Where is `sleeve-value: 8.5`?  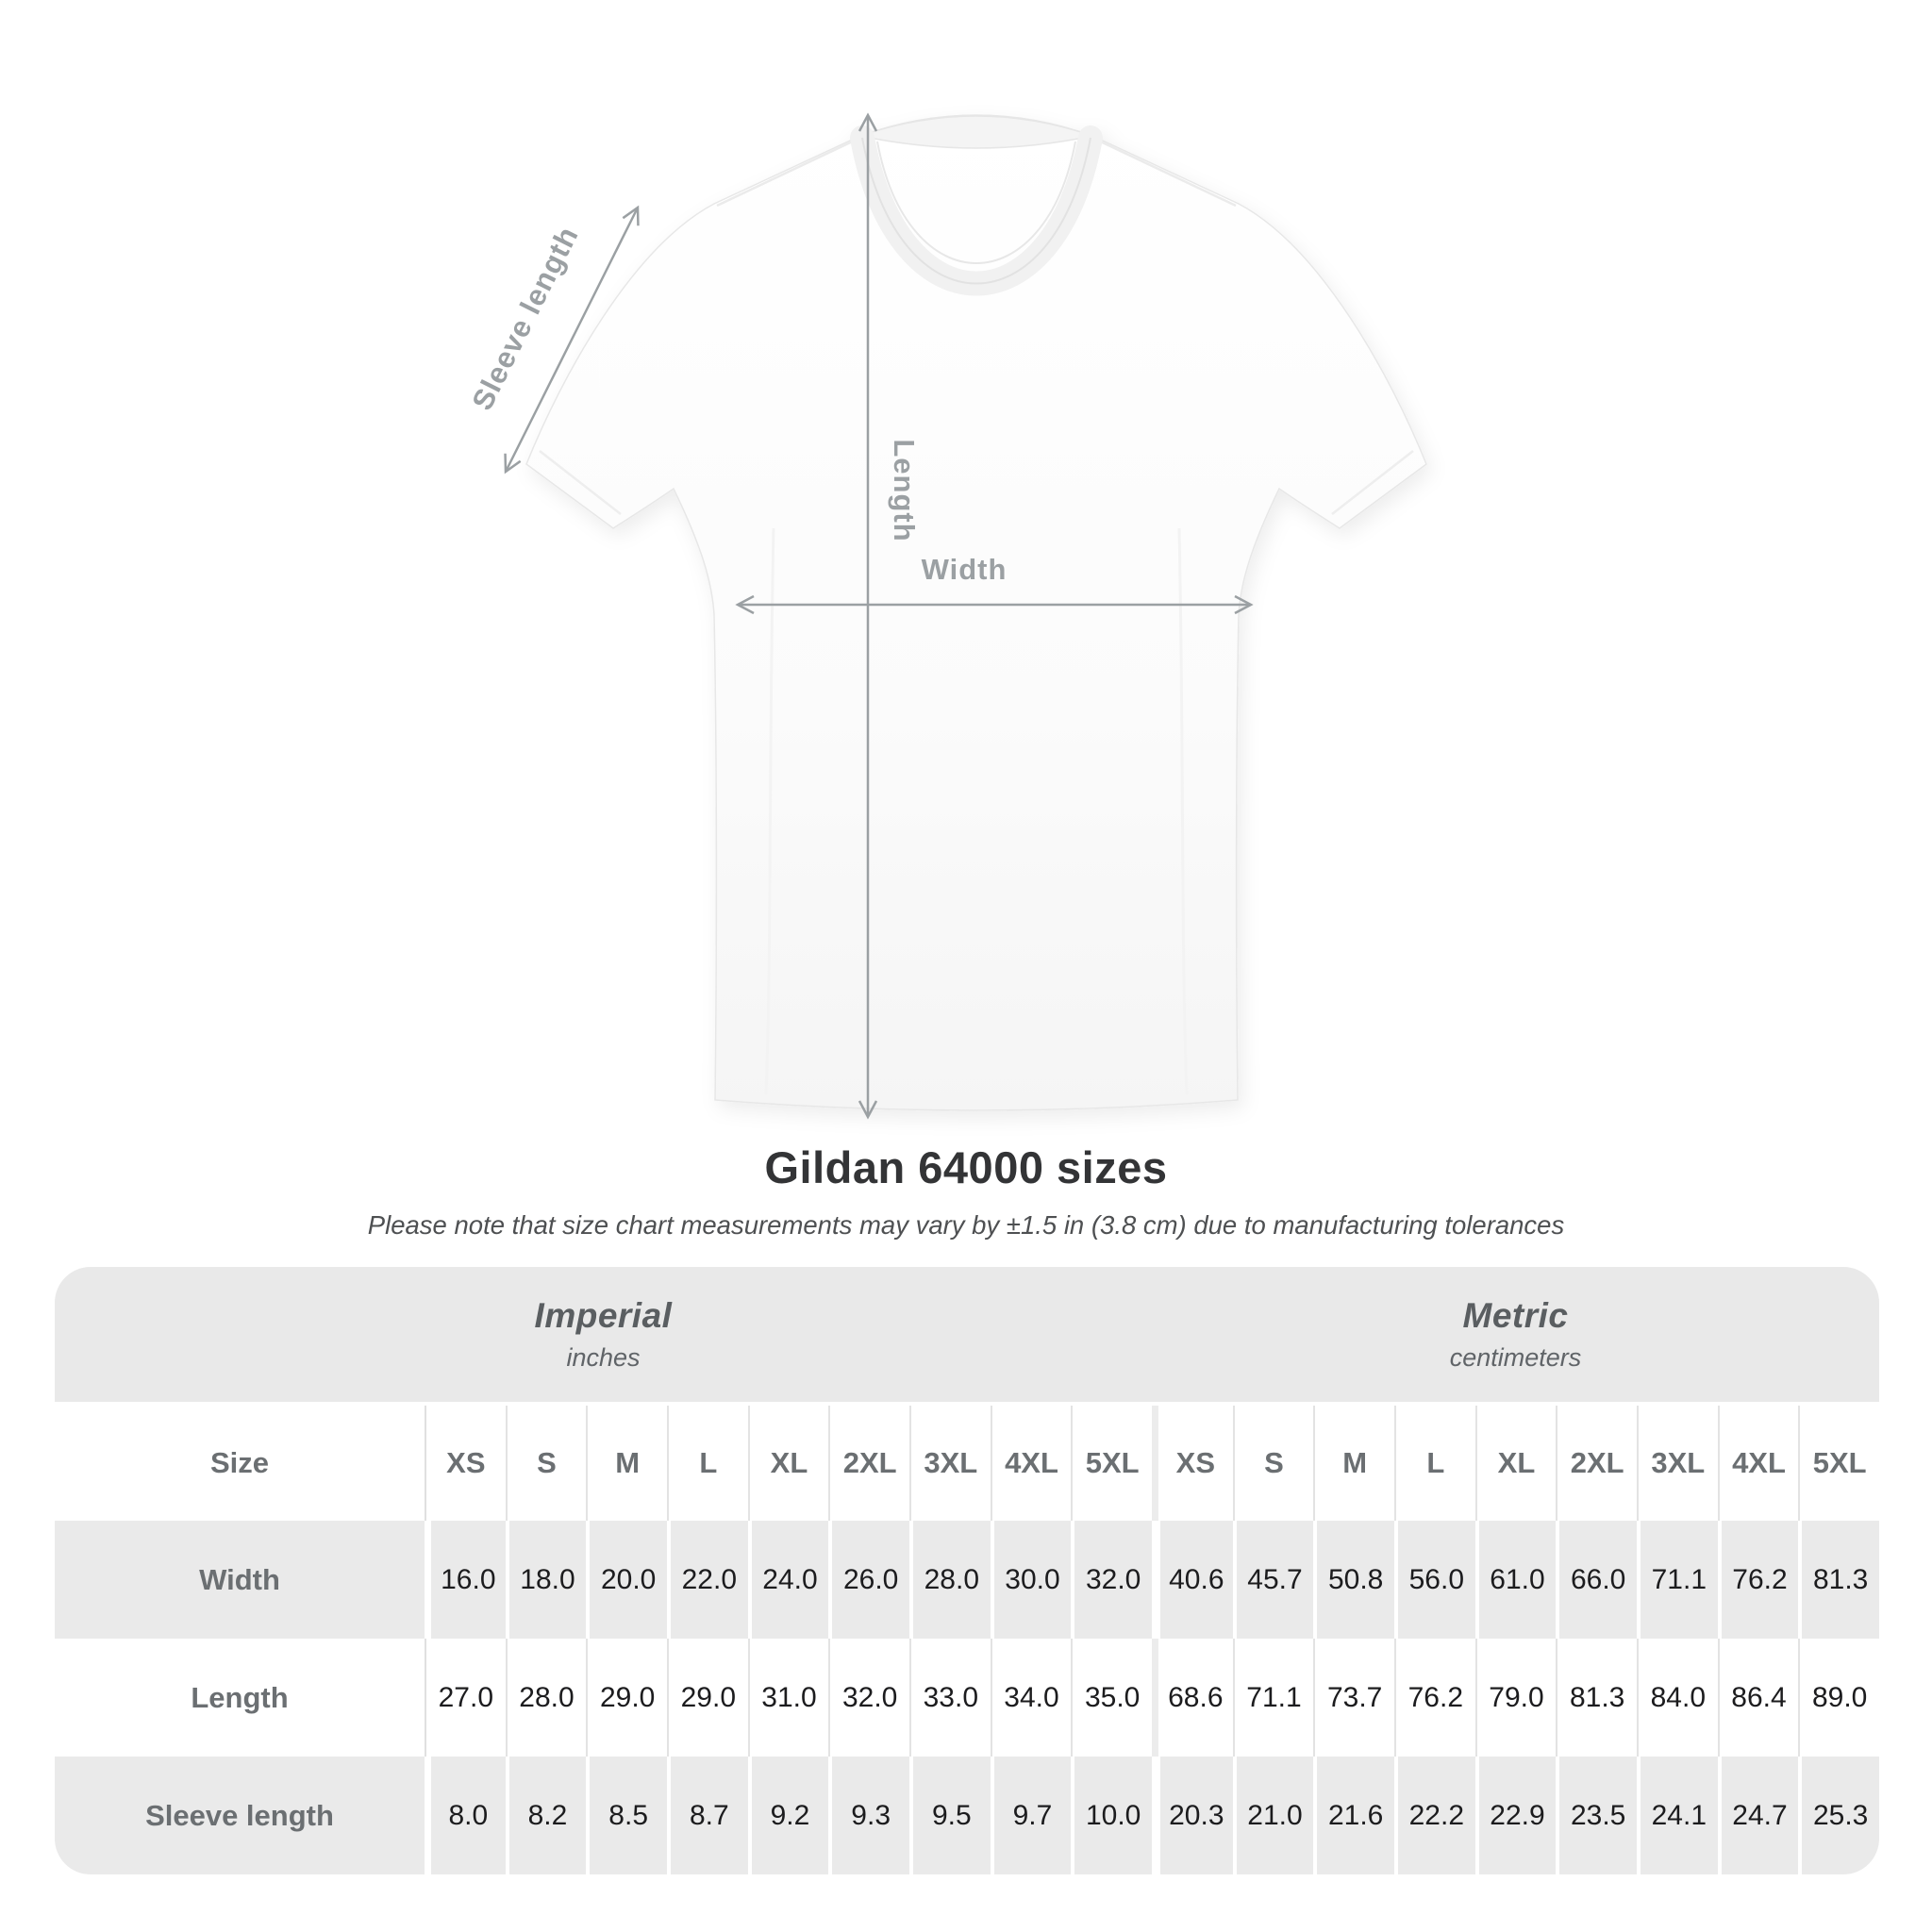 sleeve-value: 8.5 is located at coordinates (626, 1816).